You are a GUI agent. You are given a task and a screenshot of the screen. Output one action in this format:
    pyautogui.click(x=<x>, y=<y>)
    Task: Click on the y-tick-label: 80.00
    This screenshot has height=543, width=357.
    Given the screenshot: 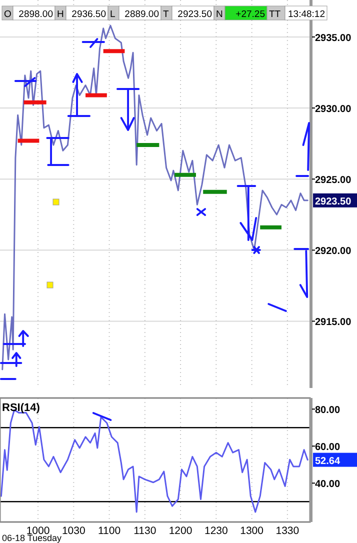 What is the action you would take?
    pyautogui.click(x=327, y=410)
    